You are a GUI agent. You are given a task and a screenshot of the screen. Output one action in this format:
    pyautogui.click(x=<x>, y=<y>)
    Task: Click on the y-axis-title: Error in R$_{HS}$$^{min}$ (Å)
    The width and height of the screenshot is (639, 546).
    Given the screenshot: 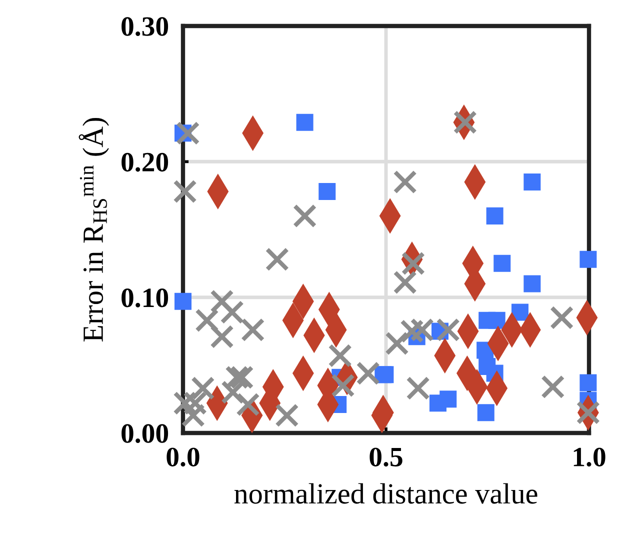 What is the action you would take?
    pyautogui.click(x=94, y=230)
    